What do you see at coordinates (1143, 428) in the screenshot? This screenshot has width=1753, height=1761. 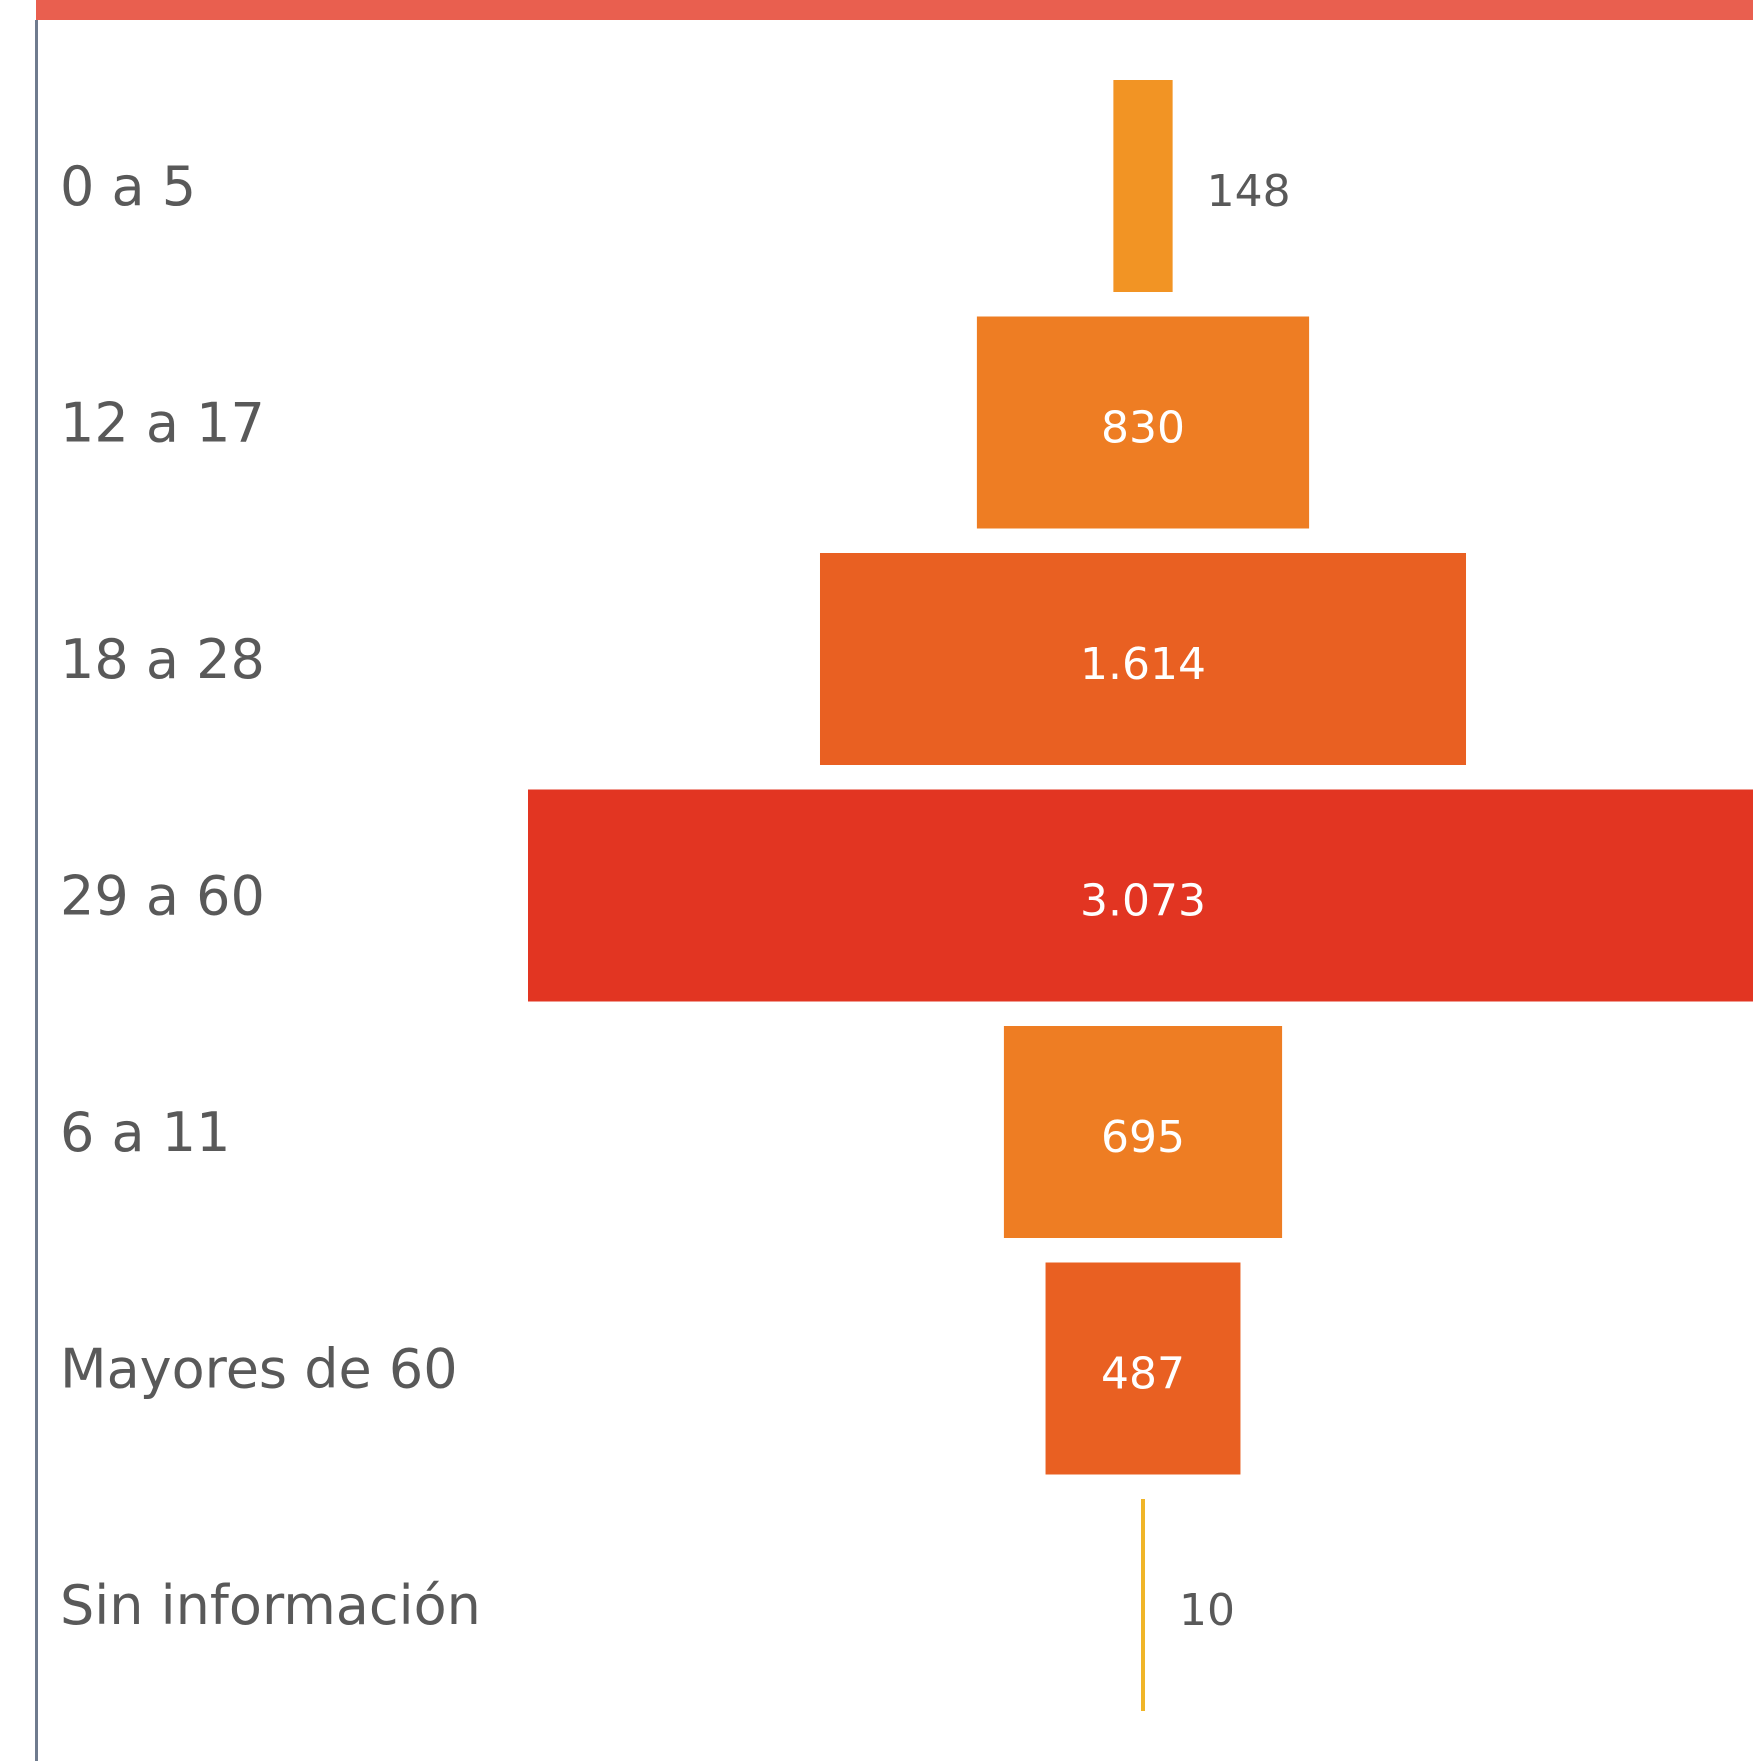 I see `data-label: 830` at bounding box center [1143, 428].